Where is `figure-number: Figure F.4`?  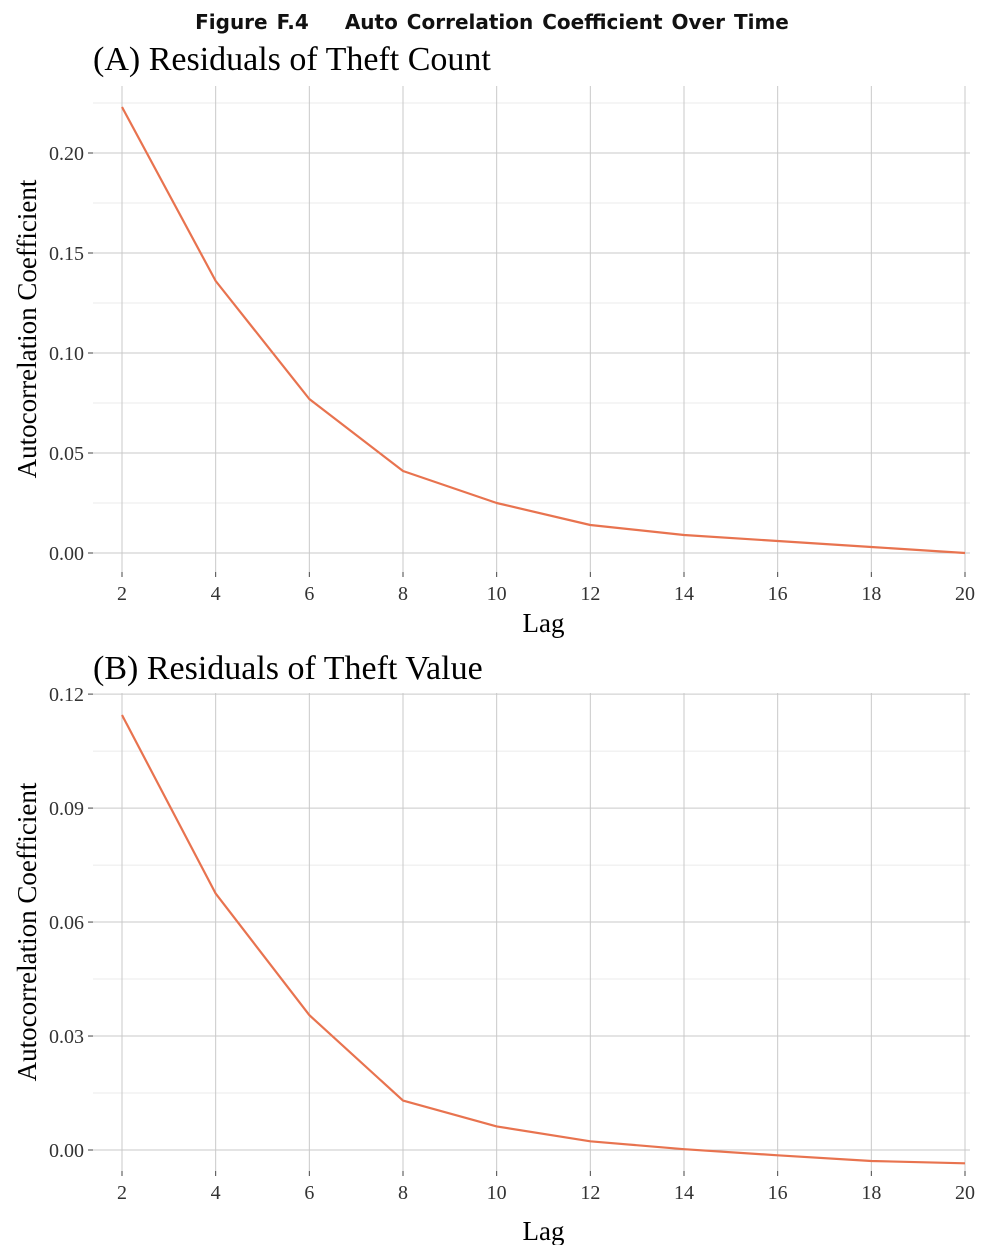 figure-number: Figure F.4 is located at coordinates (252, 22).